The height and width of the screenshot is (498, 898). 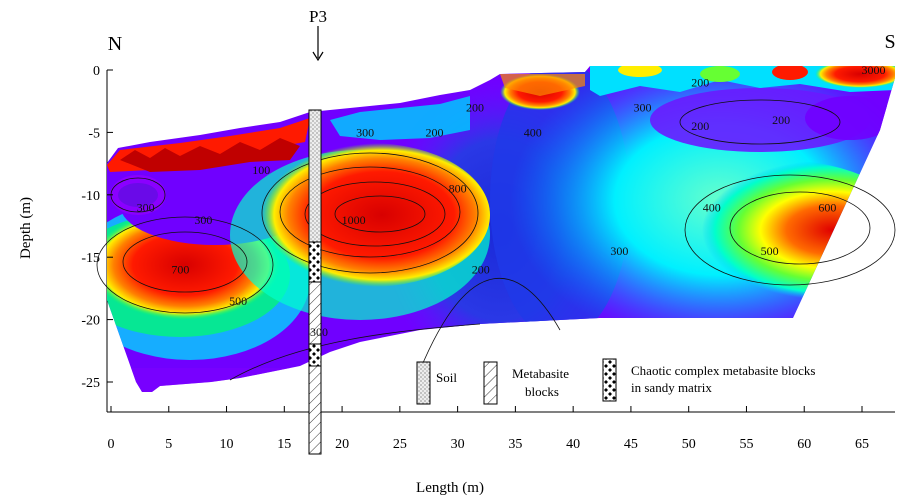 What do you see at coordinates (342, 444) in the screenshot?
I see `x-tick-label: 20` at bounding box center [342, 444].